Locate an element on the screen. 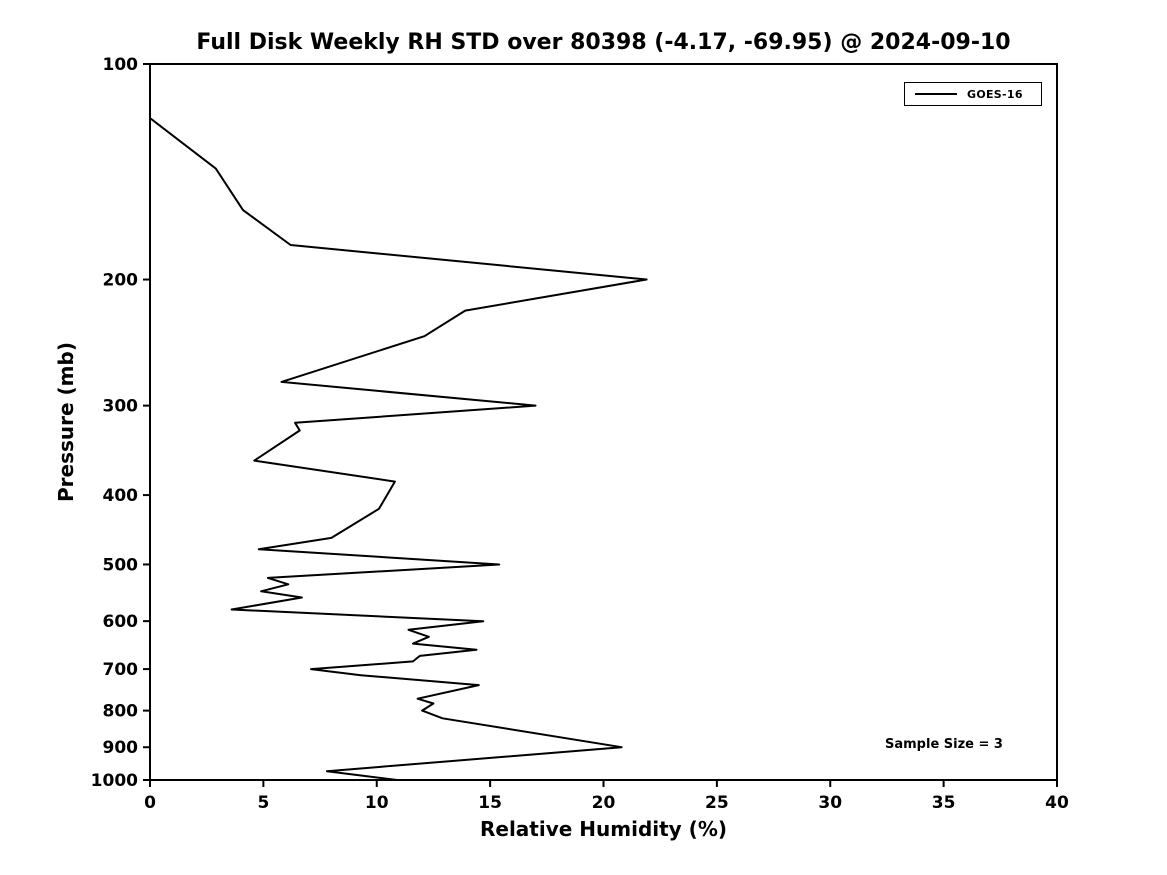  x-axis-label: Relative Humidity (%) is located at coordinates (603, 829).